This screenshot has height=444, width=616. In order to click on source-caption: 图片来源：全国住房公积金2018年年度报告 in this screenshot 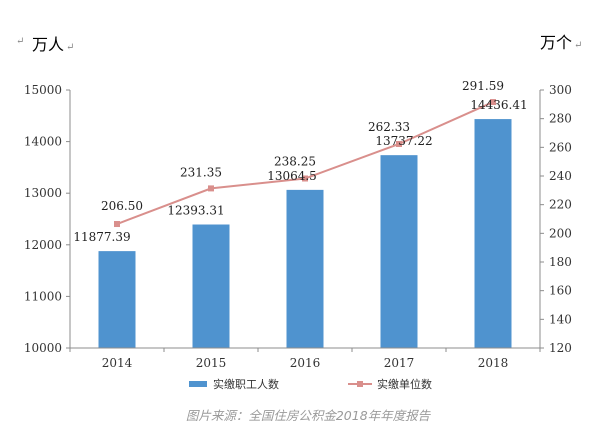, I will do `click(309, 415)`.